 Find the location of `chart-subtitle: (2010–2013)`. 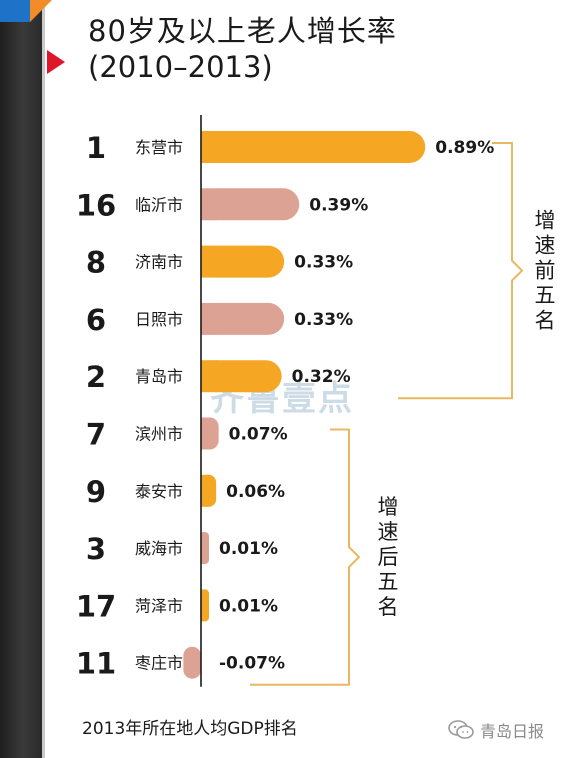

chart-subtitle: (2010–2013) is located at coordinates (180, 67).